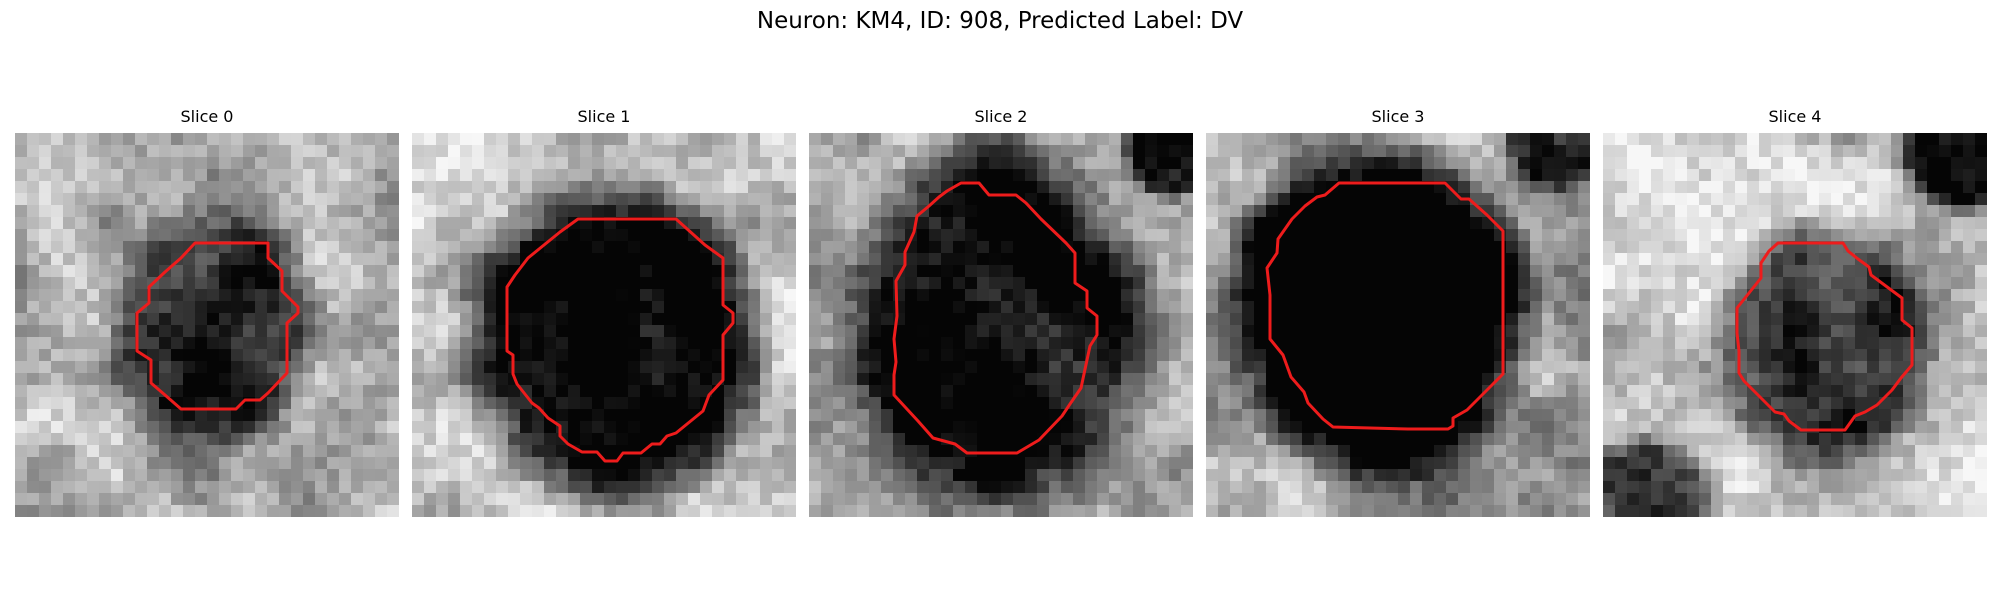  What do you see at coordinates (1001, 116) in the screenshot?
I see `slice-title-2: Slice 2` at bounding box center [1001, 116].